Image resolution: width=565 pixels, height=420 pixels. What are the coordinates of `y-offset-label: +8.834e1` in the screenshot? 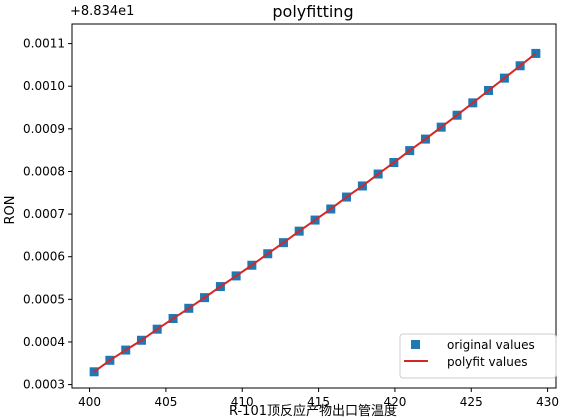 It's located at (102, 11).